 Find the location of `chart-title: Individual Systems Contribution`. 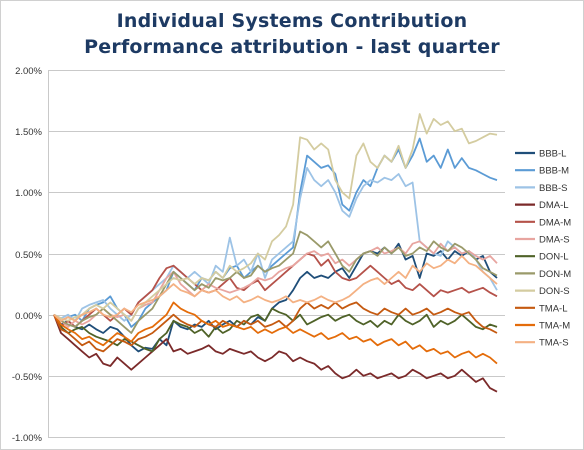

chart-title: Individual Systems Contribution is located at coordinates (292, 21).